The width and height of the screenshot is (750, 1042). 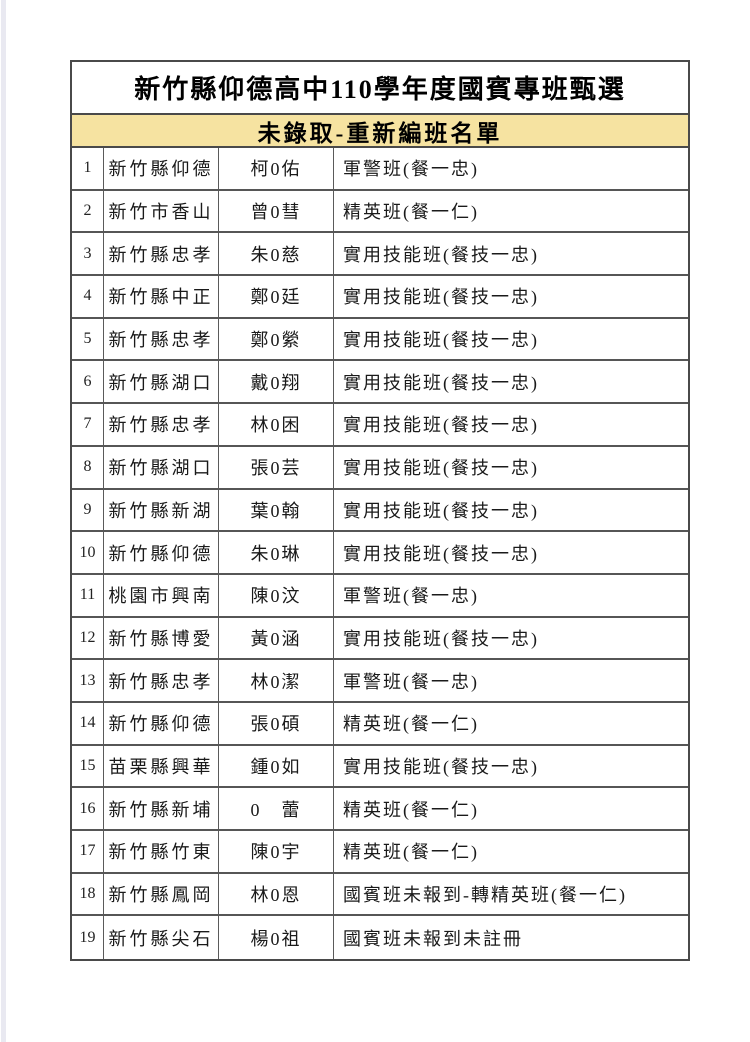 What do you see at coordinates (161, 595) in the screenshot?
I see `school-cell: 桃園市興南` at bounding box center [161, 595].